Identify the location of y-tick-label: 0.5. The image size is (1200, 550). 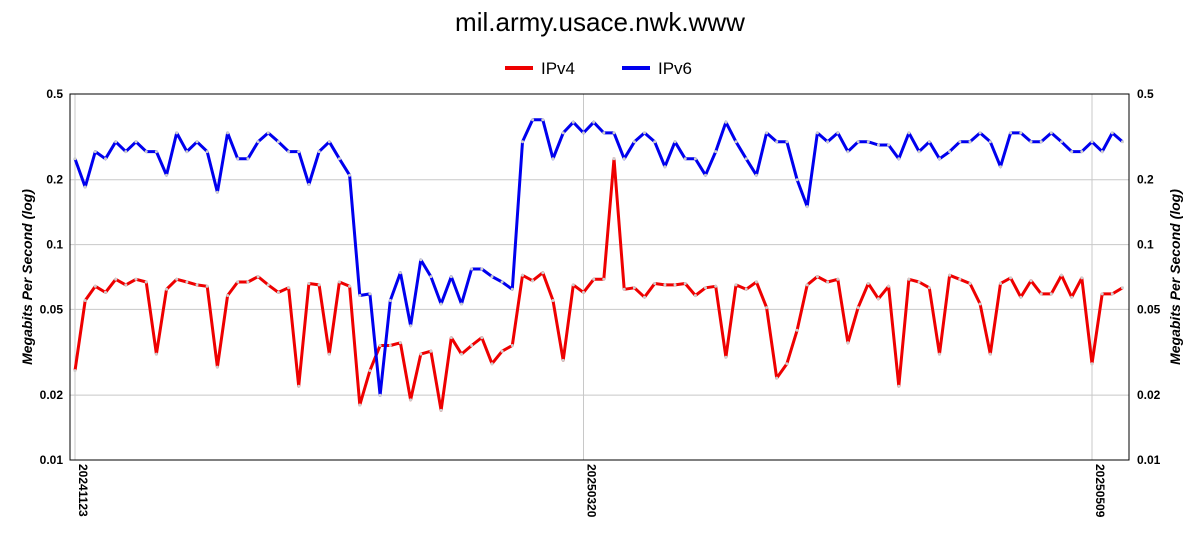
(1145, 94).